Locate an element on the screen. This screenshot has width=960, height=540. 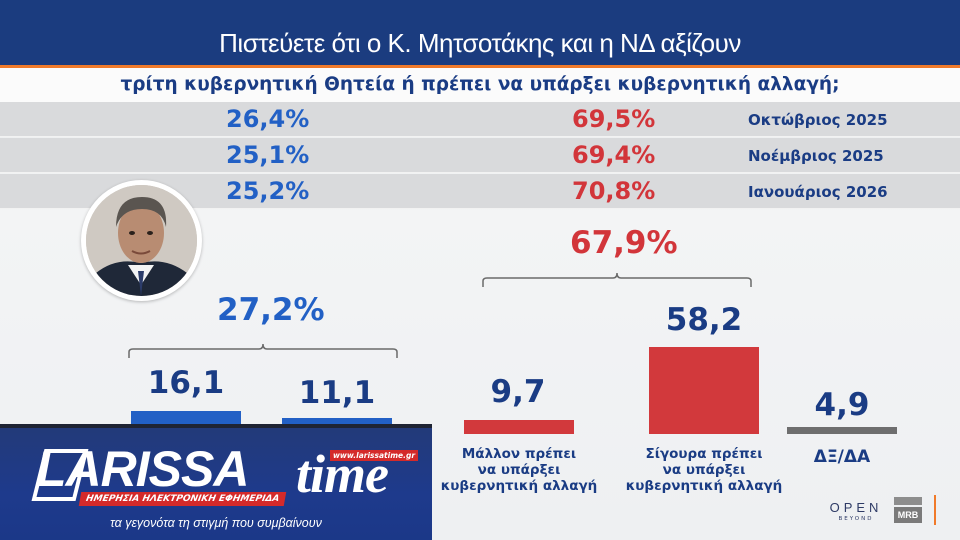
bar-value: 16,1 is located at coordinates (186, 383).